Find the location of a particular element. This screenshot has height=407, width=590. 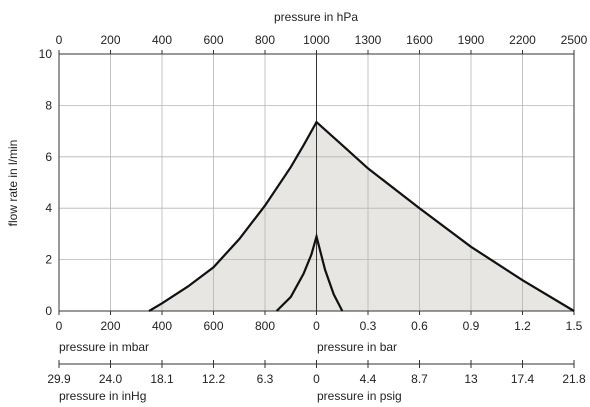

mbar-axis-label: pressure in mbar is located at coordinates (104, 347).